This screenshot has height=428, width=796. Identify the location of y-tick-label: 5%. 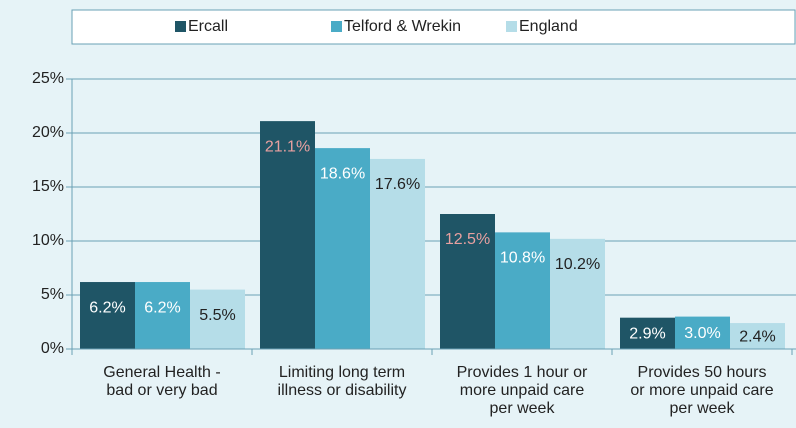
(52, 294).